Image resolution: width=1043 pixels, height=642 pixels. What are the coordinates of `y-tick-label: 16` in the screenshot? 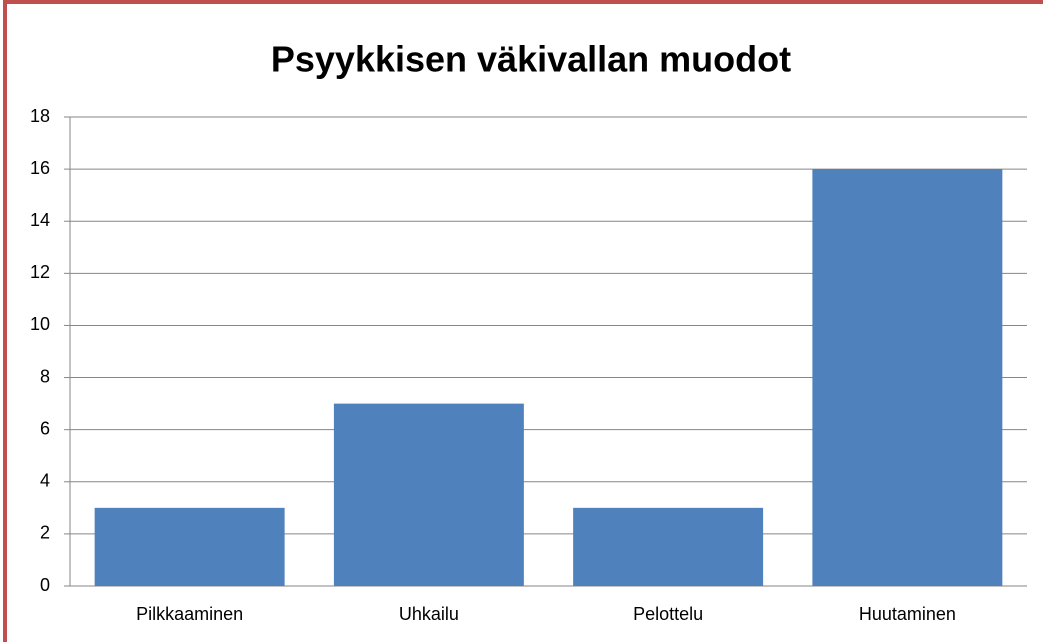 It's located at (40, 168).